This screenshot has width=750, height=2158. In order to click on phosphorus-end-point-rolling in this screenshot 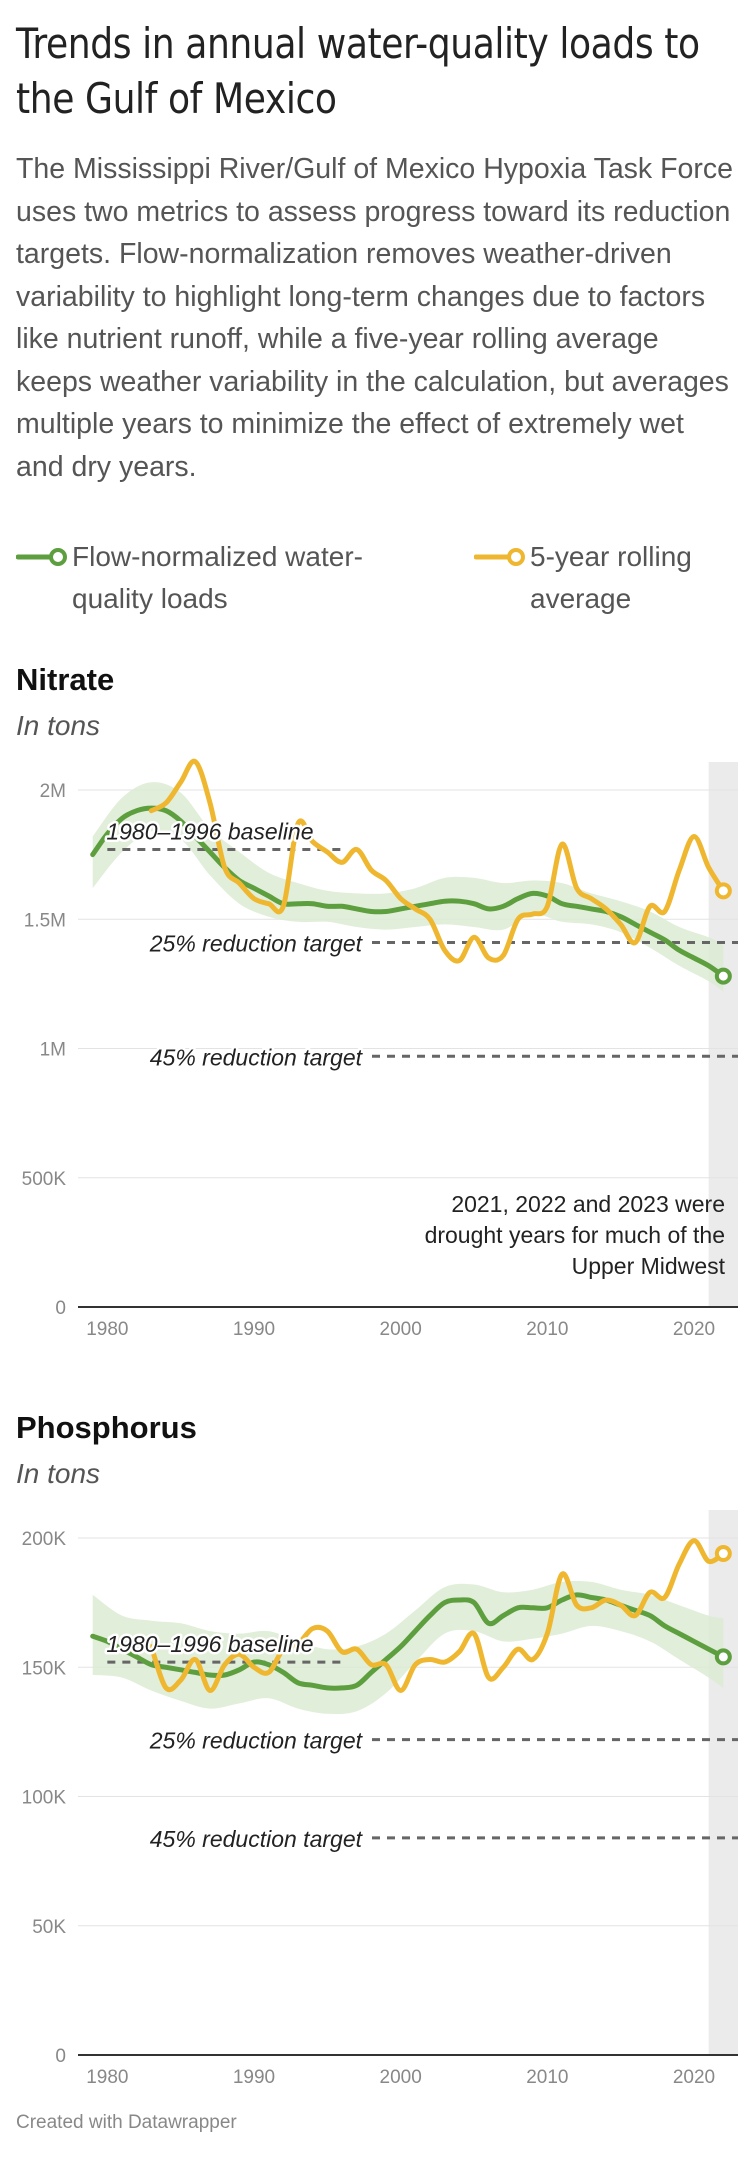, I will do `click(723, 1554)`.